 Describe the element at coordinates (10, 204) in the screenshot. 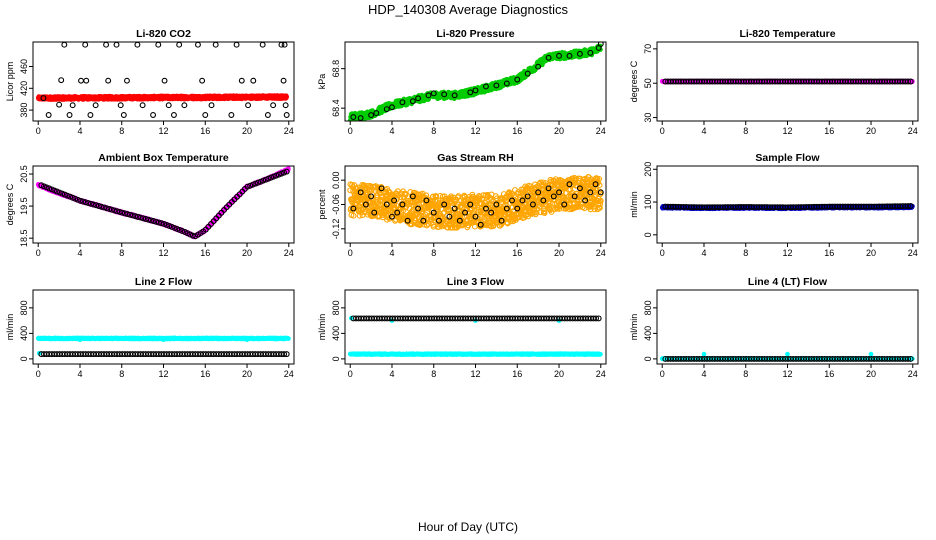

I see `y-axis-label: degrees C` at that location.